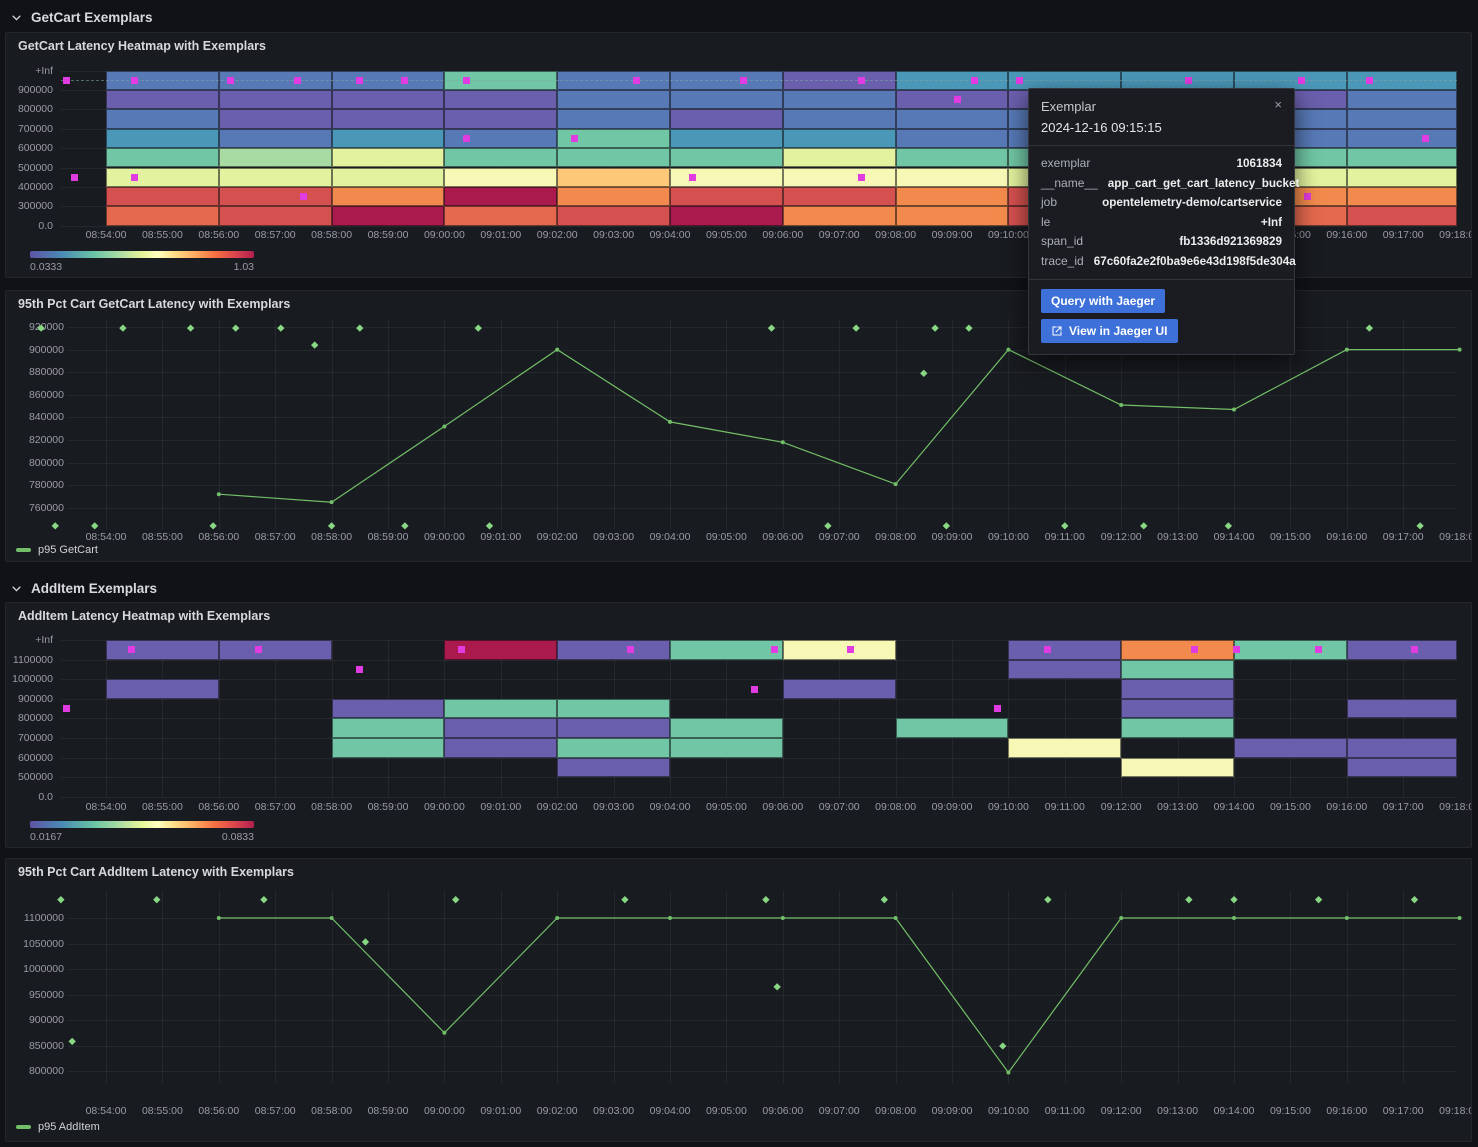  I want to click on tooltip-timestamp: 2024-12-16 09:15:15, so click(1161, 131).